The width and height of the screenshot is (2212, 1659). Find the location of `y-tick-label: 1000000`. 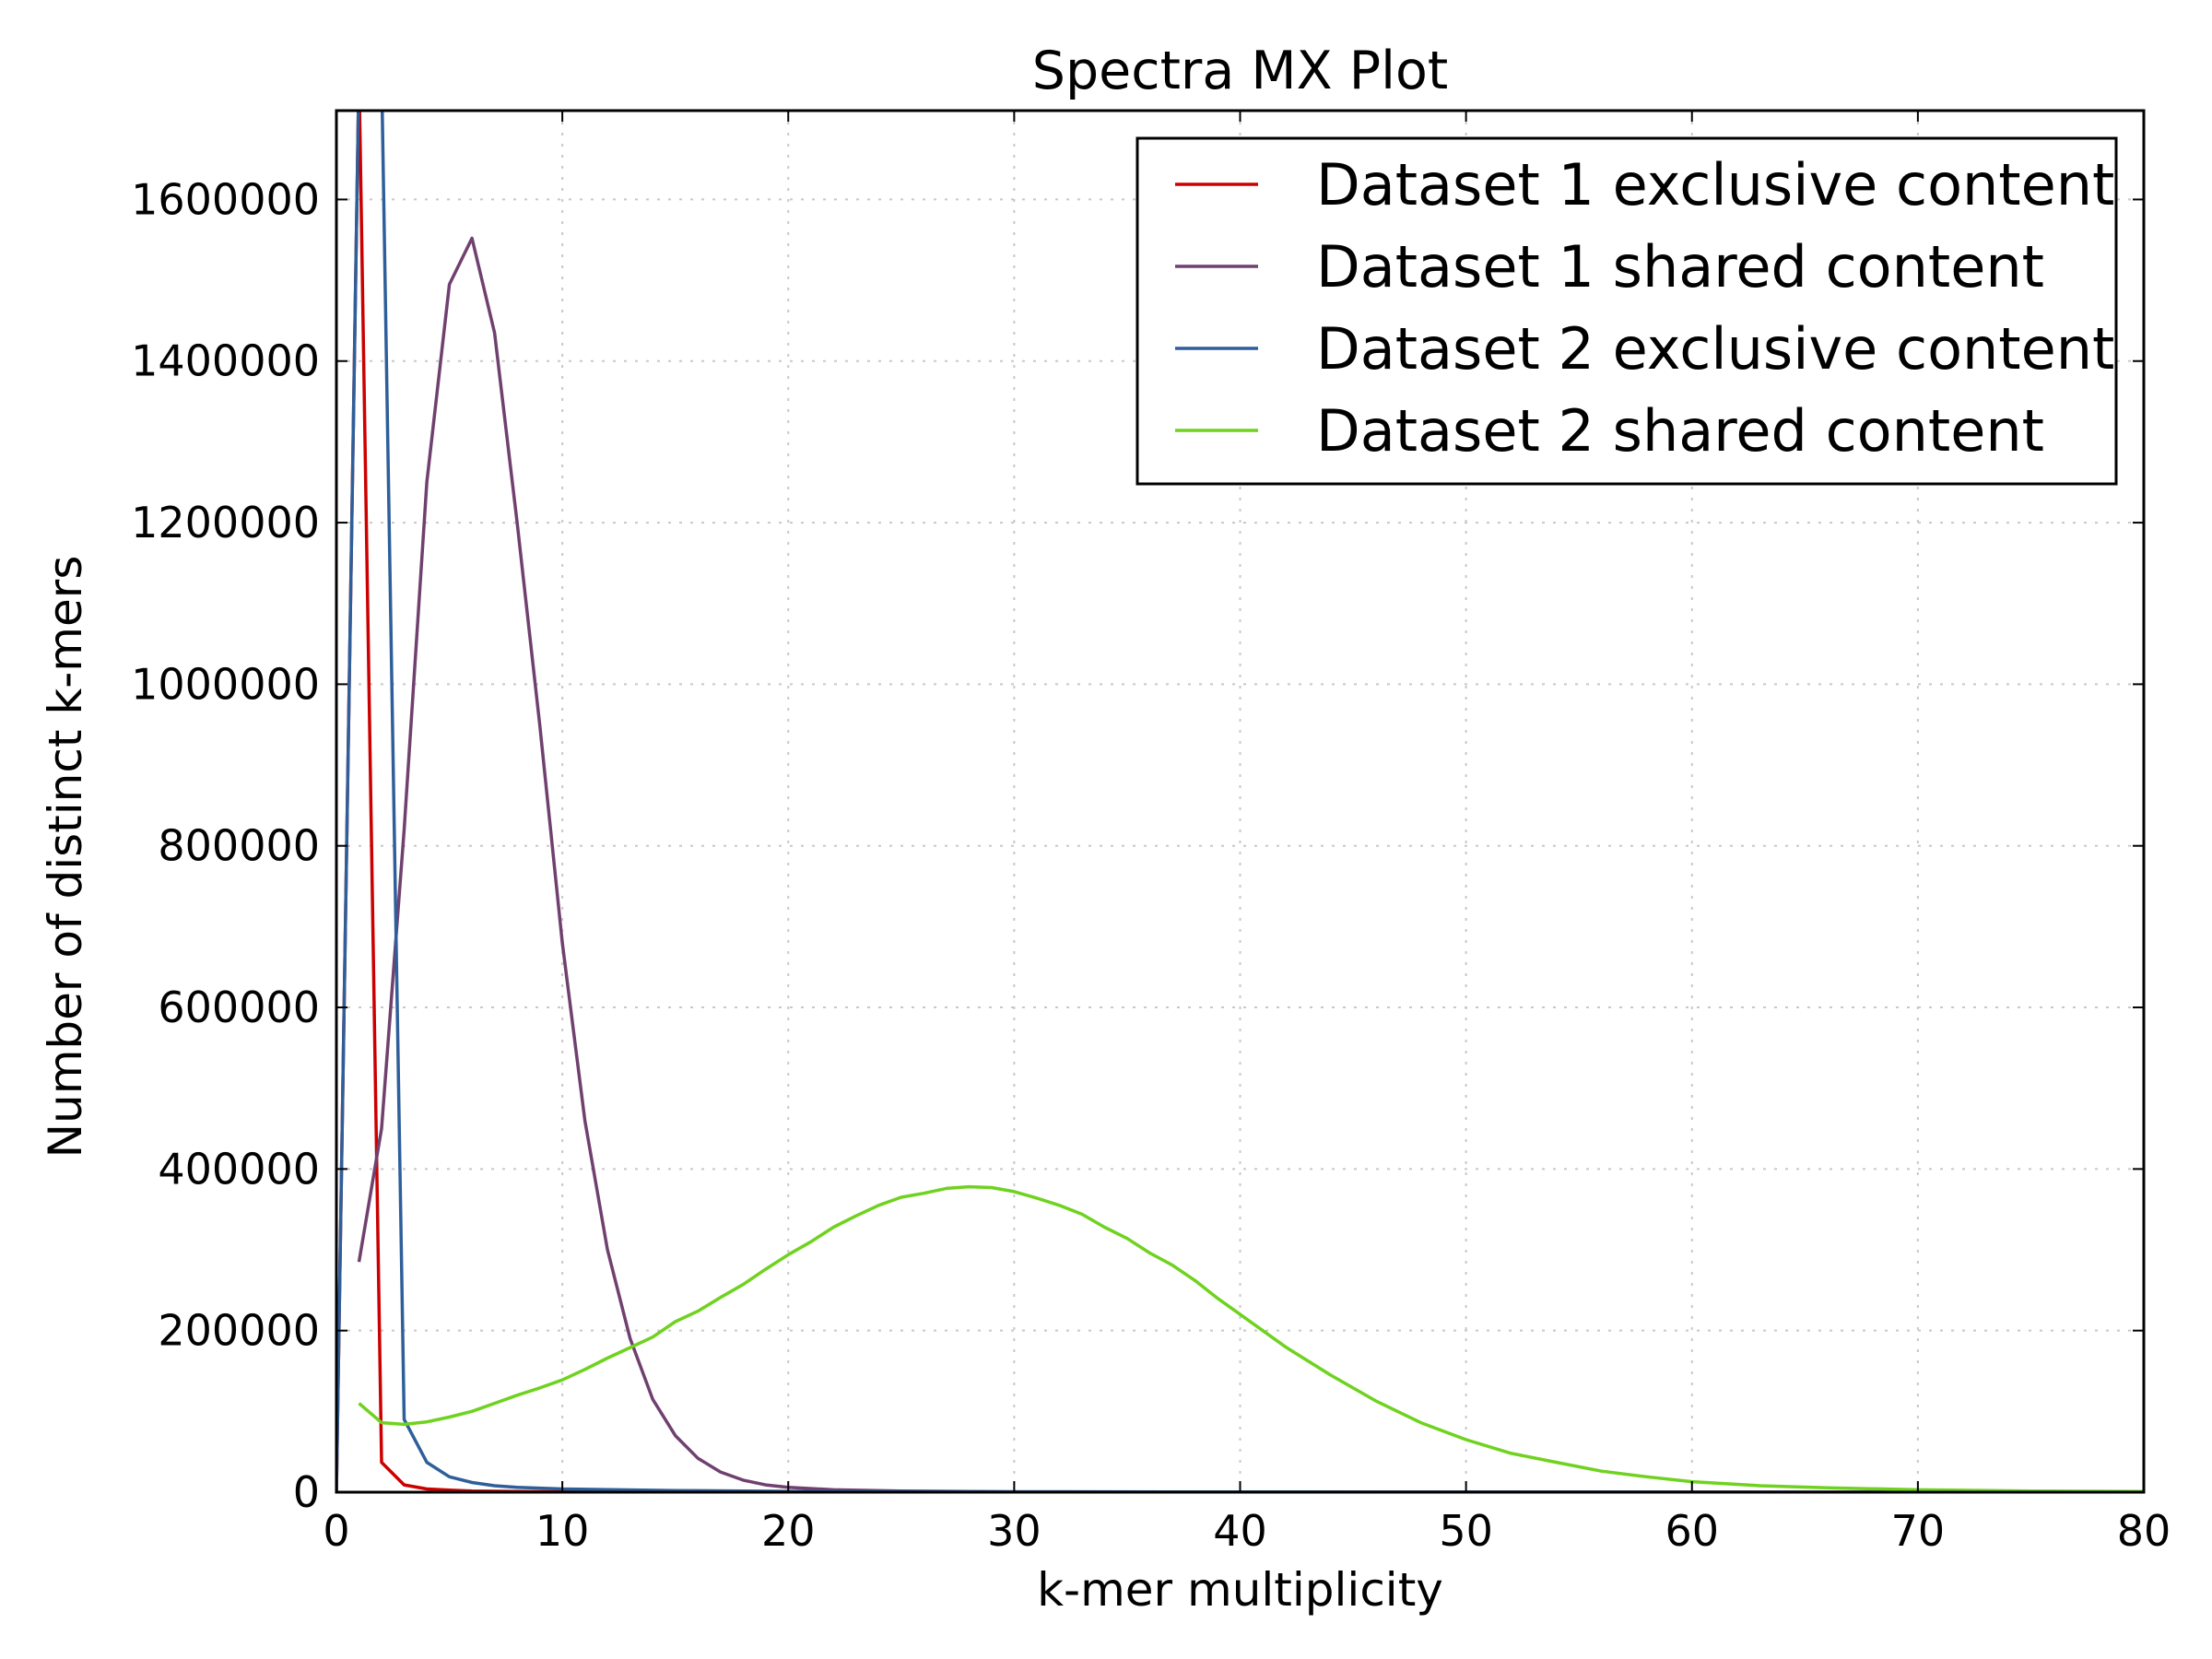

y-tick-label: 1000000 is located at coordinates (225, 684).